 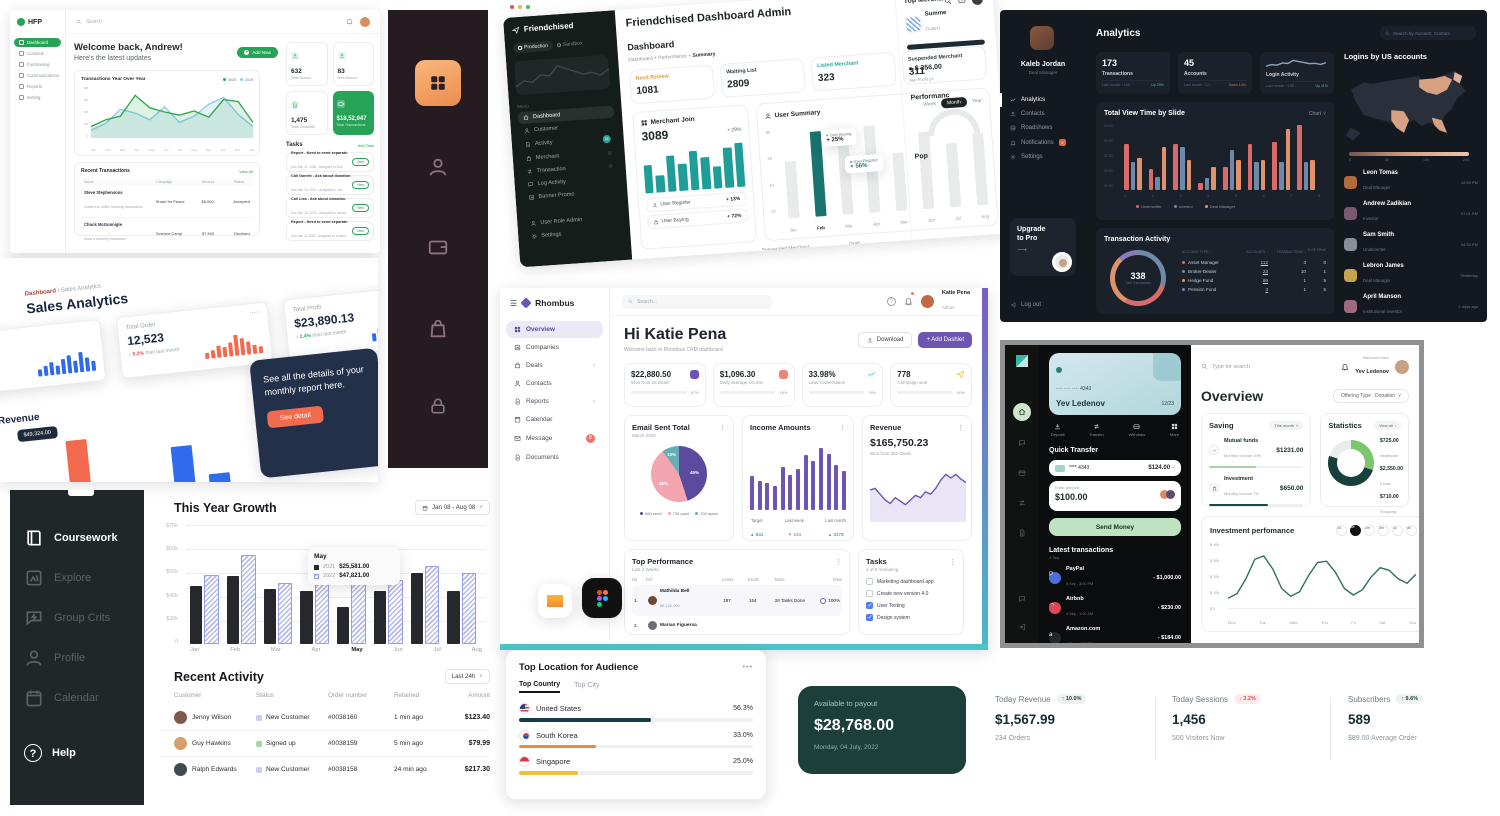 What do you see at coordinates (562, 75) in the screenshot?
I see `sidebar-preview-thumb` at bounding box center [562, 75].